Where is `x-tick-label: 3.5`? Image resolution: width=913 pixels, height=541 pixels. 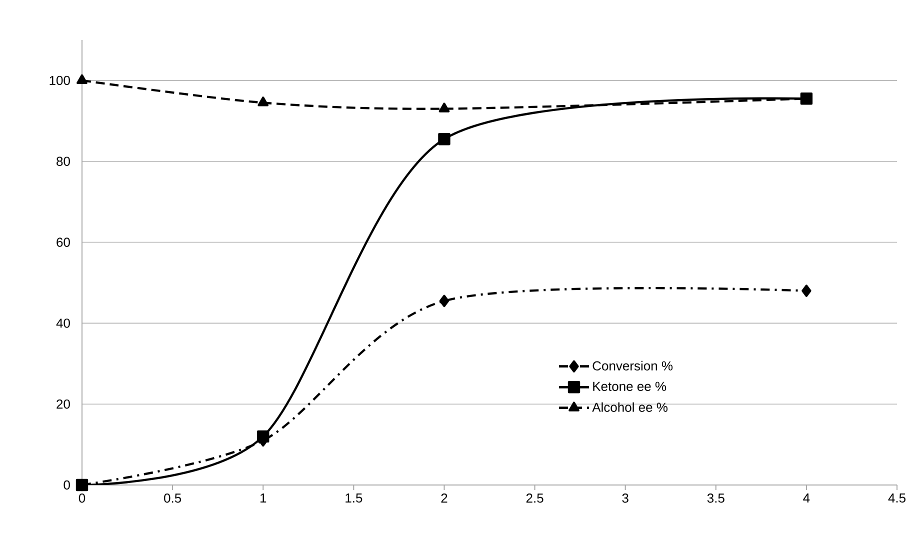
x-tick-label: 3.5 is located at coordinates (715, 498).